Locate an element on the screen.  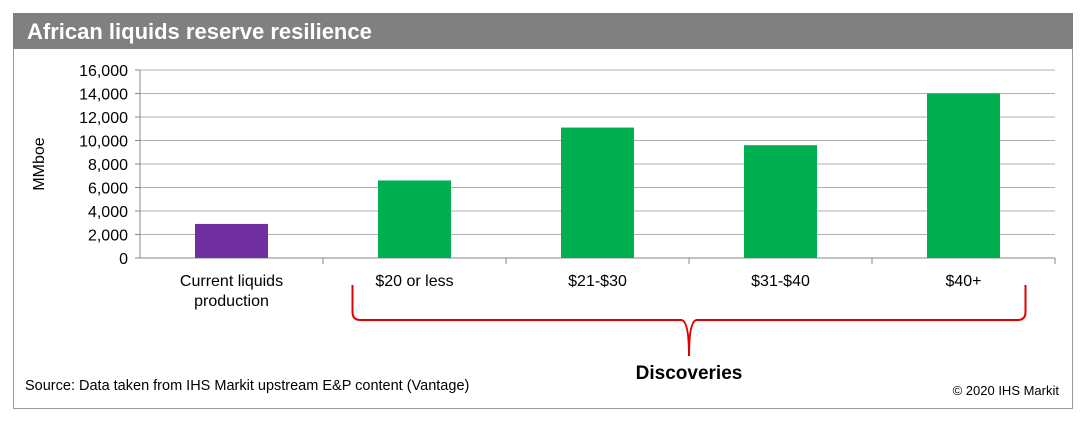
y-axis-label: MMboe is located at coordinates (39, 163).